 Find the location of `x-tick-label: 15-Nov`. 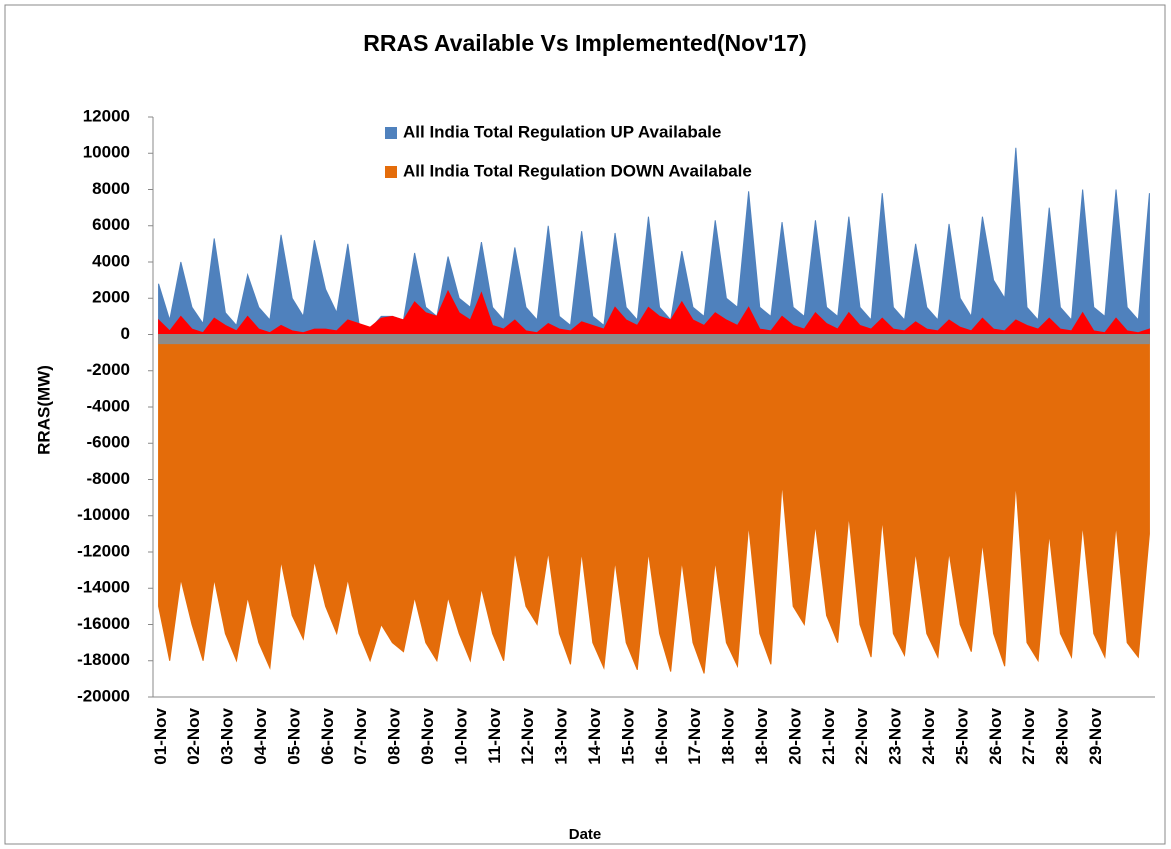

x-tick-label: 15-Nov is located at coordinates (627, 735).